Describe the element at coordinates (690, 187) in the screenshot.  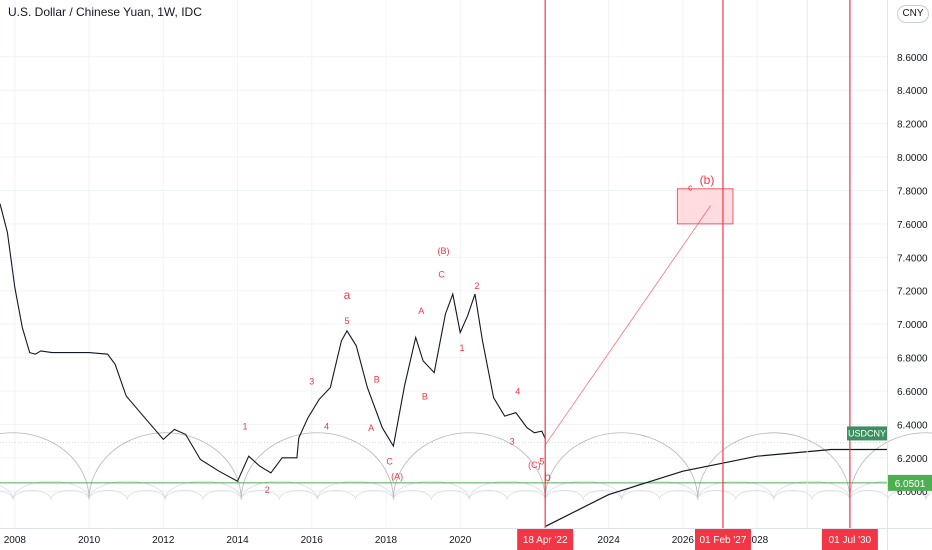
I see `wave-label: c` at that location.